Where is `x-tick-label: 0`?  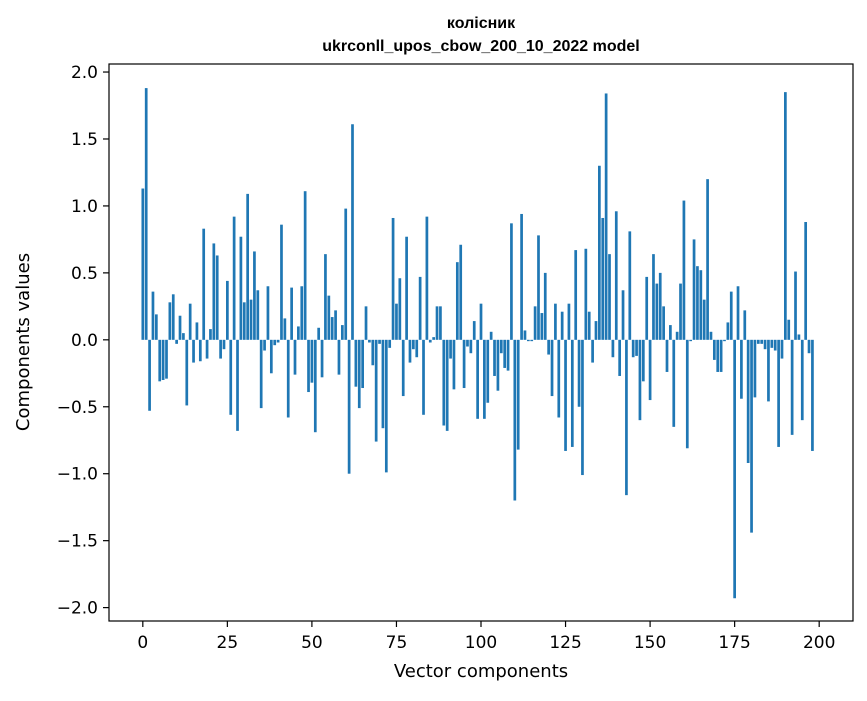 x-tick-label: 0 is located at coordinates (142, 643).